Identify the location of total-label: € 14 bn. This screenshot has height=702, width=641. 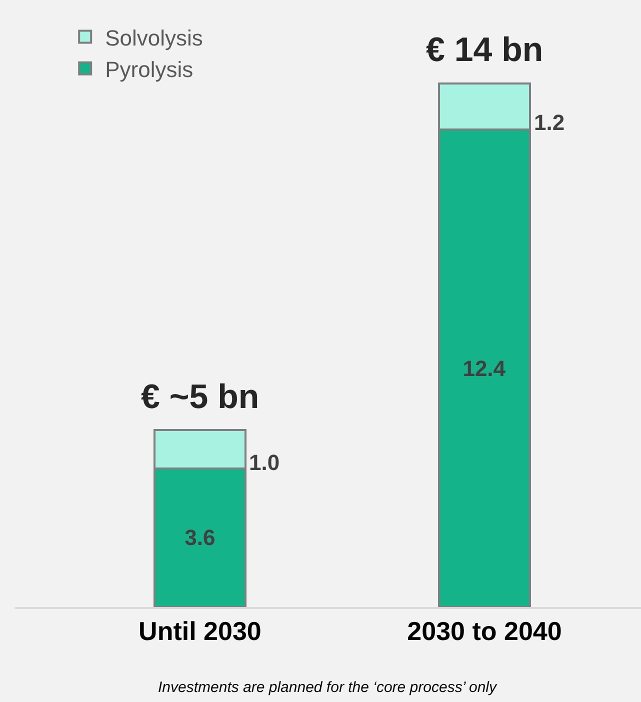
(485, 50).